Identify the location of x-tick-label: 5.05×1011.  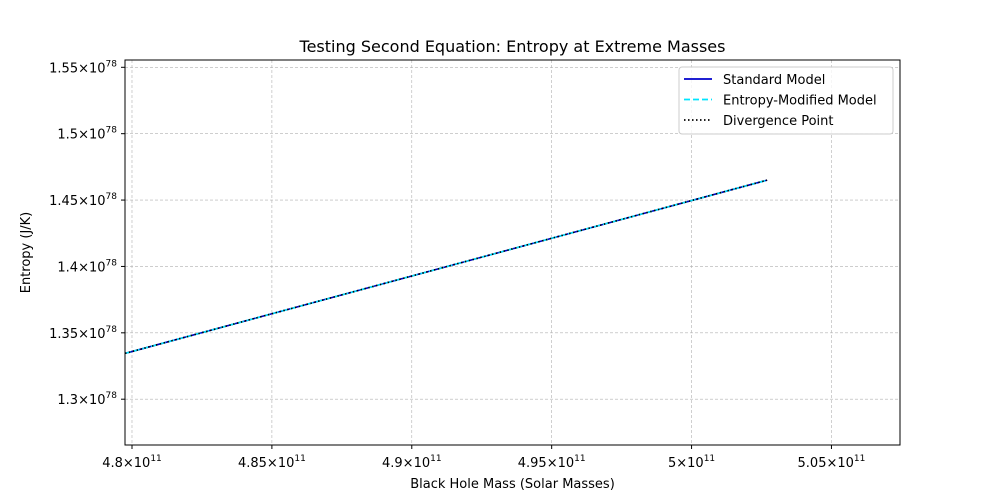
(832, 462).